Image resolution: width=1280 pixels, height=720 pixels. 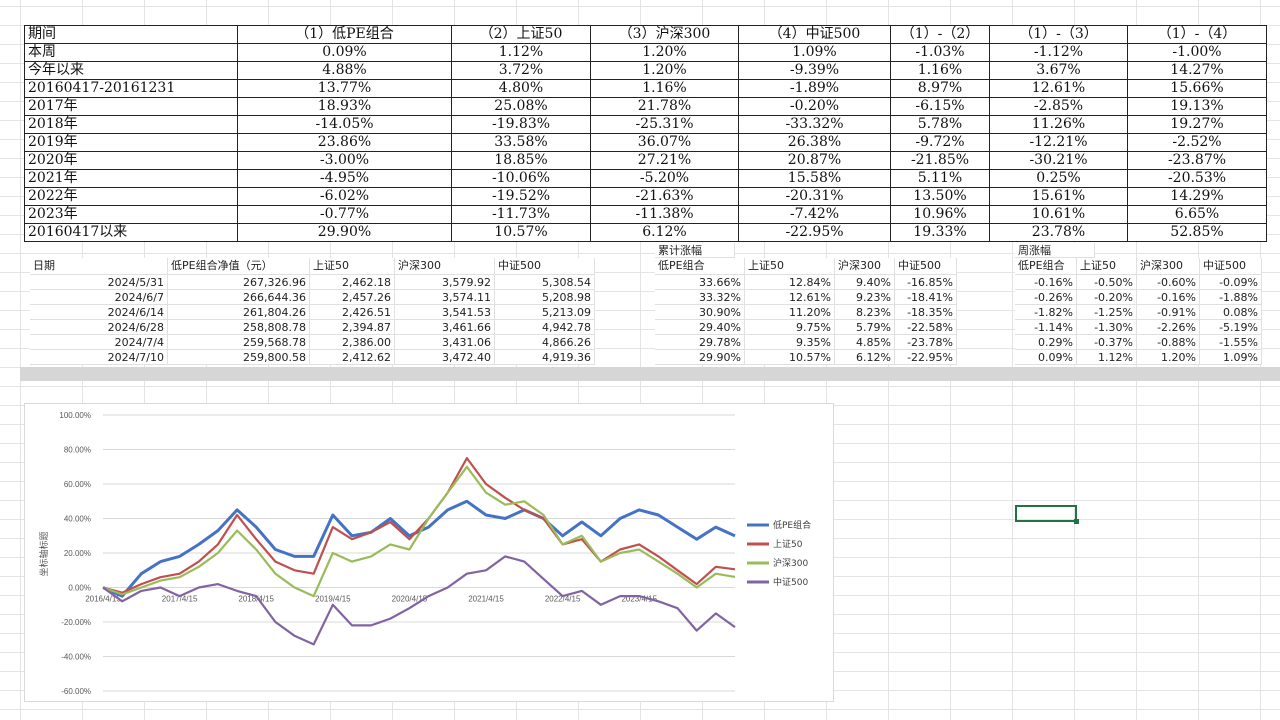 I want to click on cum_table-header: 沪深300, so click(x=865, y=266).